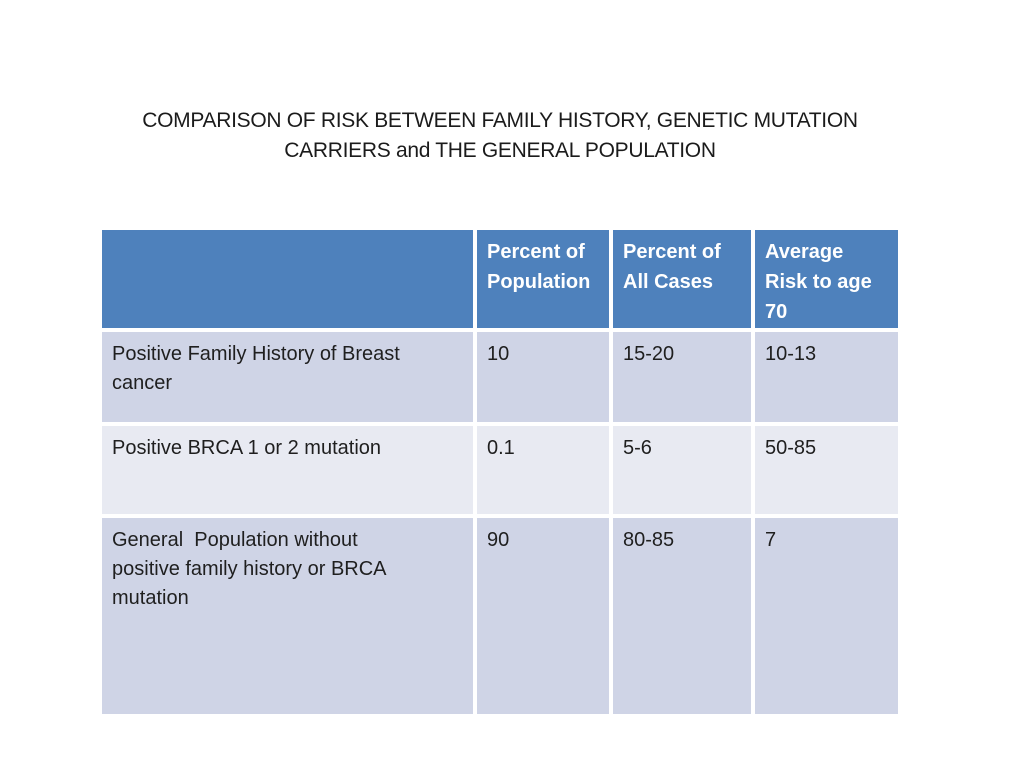 The height and width of the screenshot is (768, 1024). I want to click on value-cell: 0.1, so click(543, 470).